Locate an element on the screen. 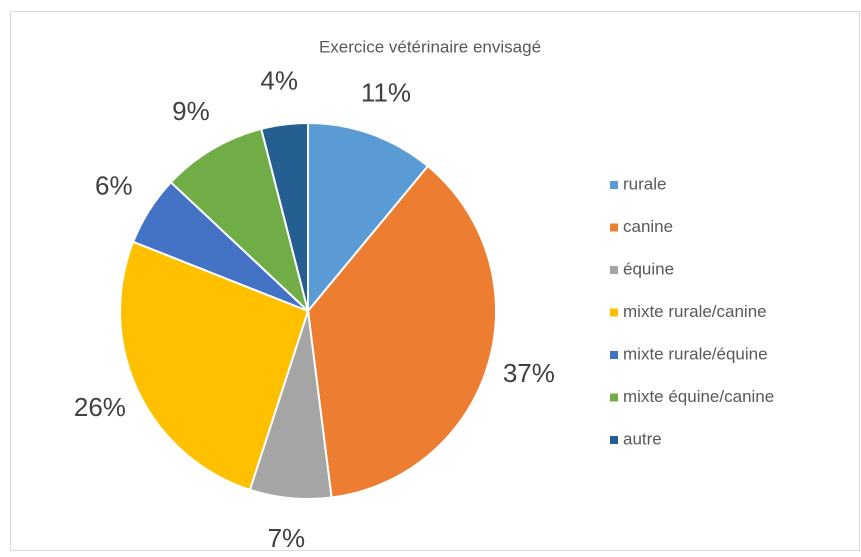 The height and width of the screenshot is (557, 861). data-label: 6% is located at coordinates (114, 186).